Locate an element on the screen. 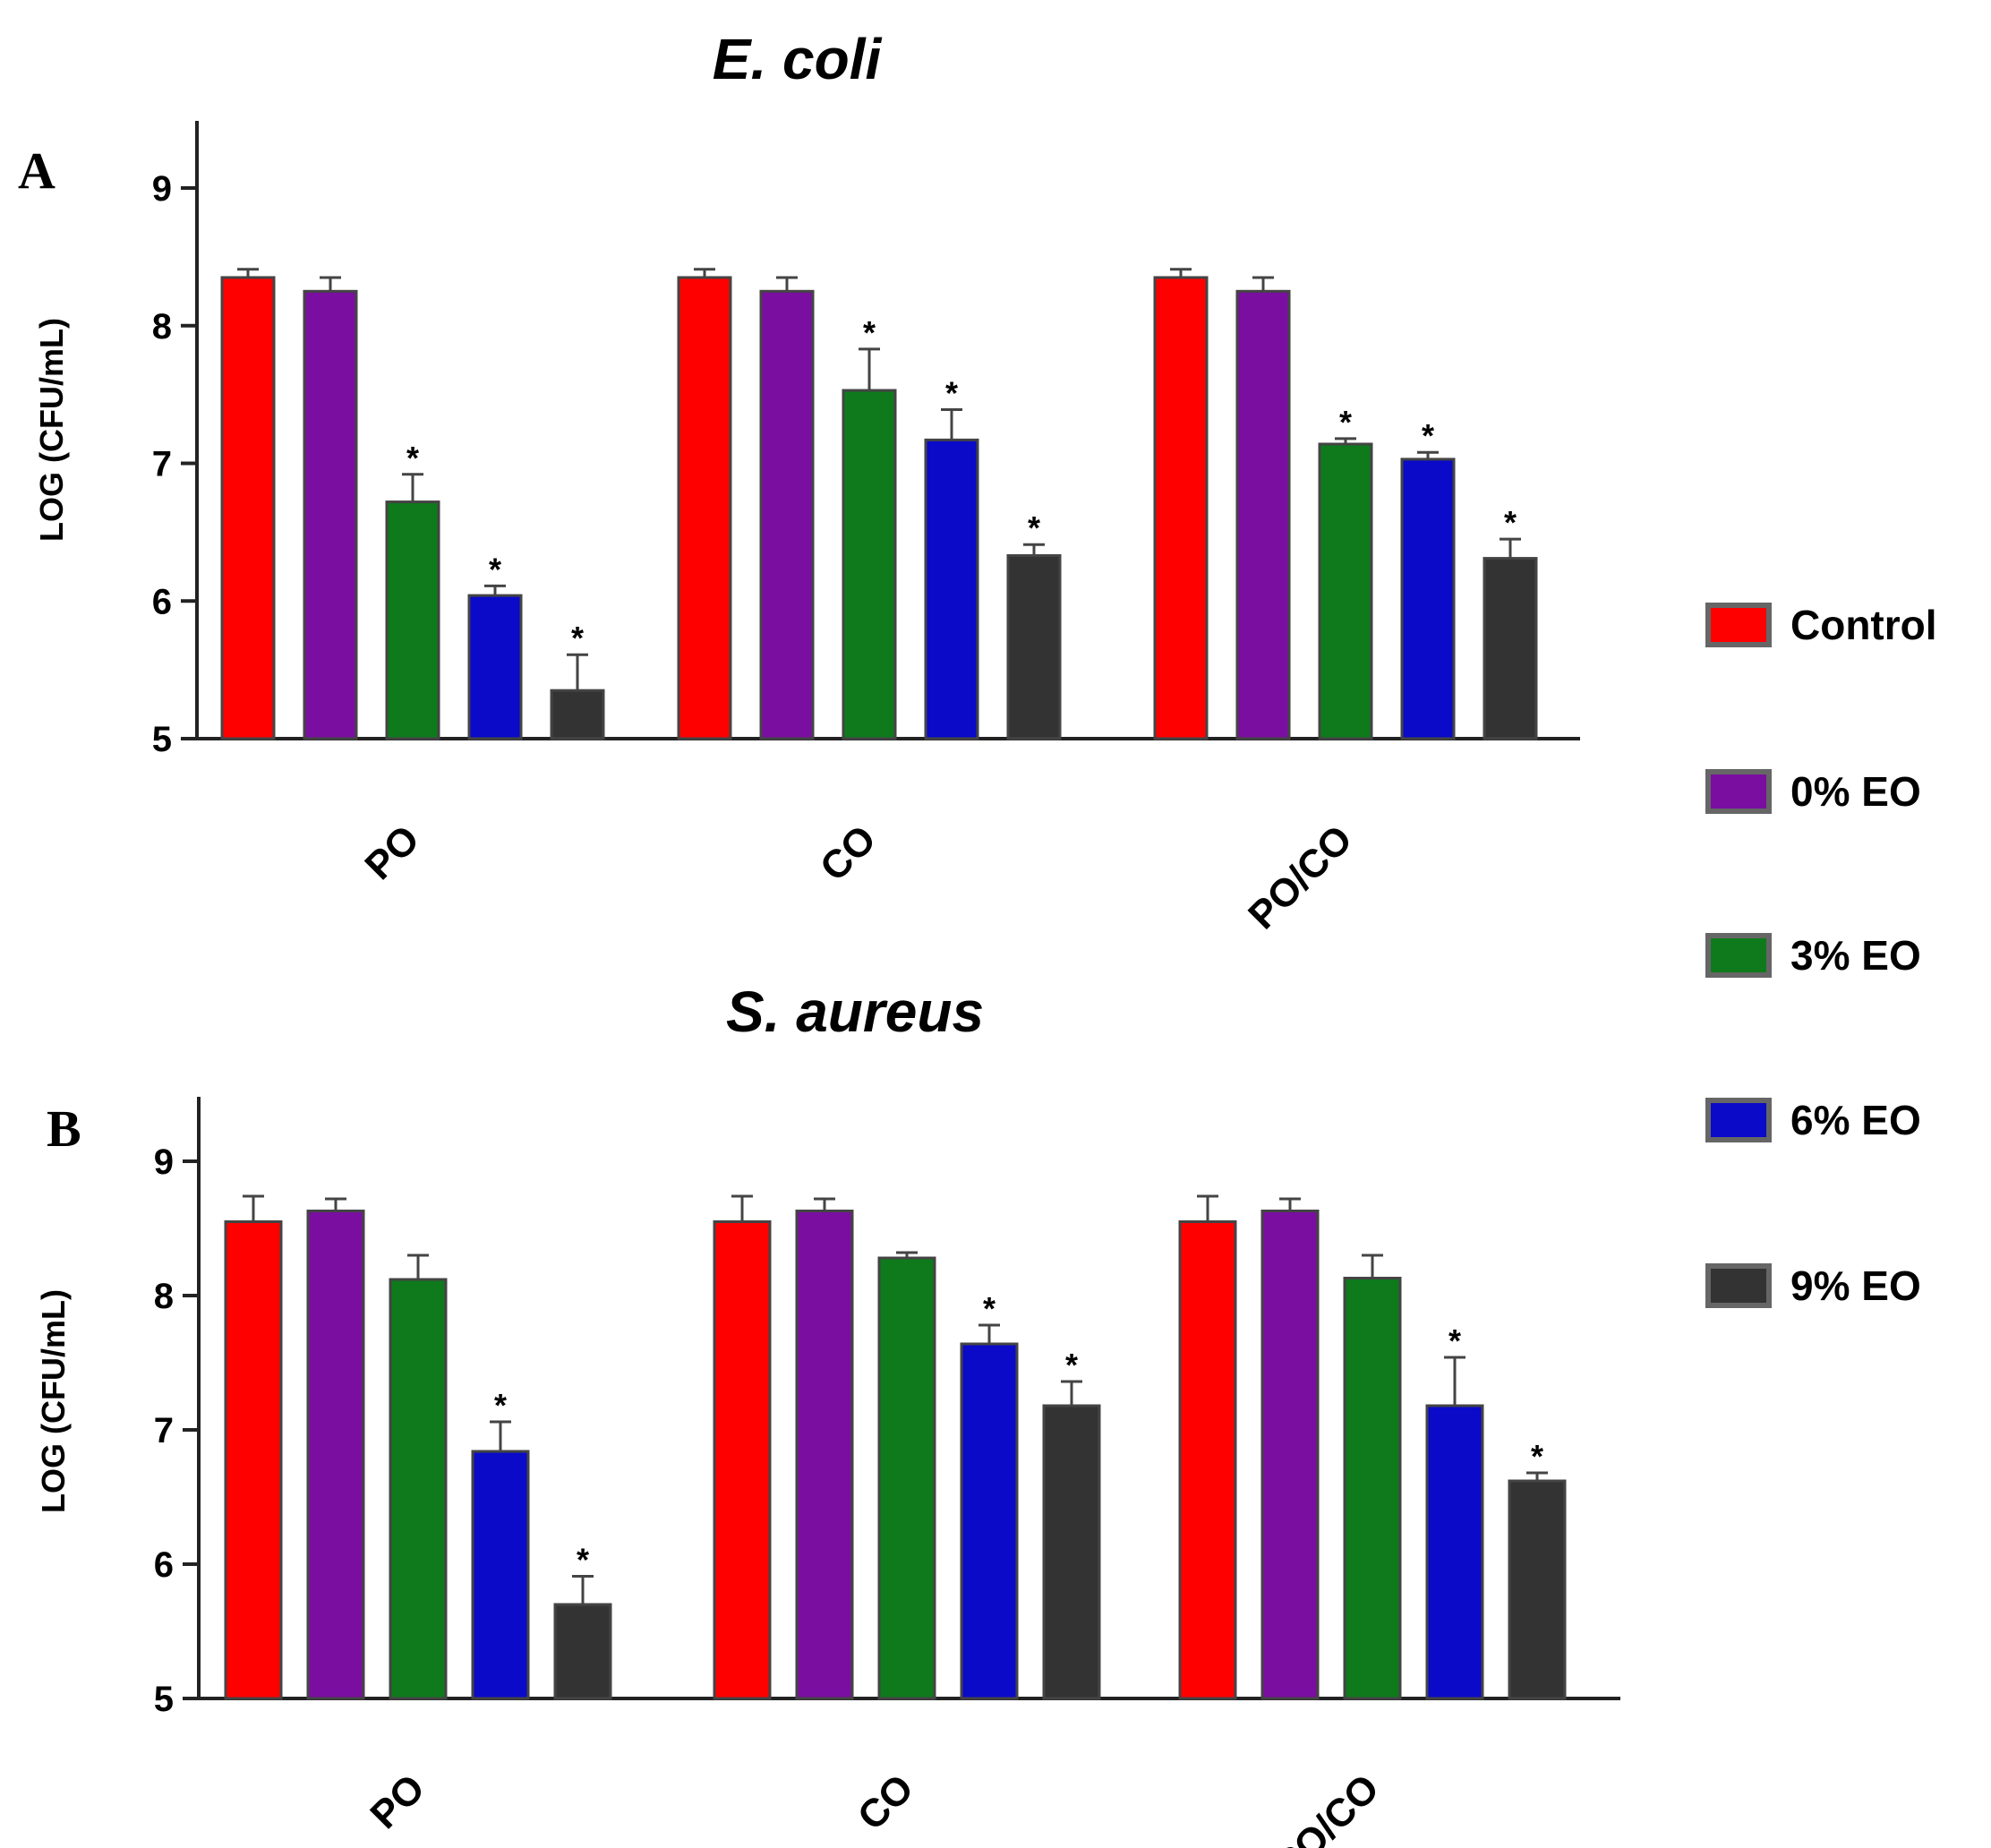 The width and height of the screenshot is (1991, 1848). legend-label: 6% EO is located at coordinates (1856, 1120).